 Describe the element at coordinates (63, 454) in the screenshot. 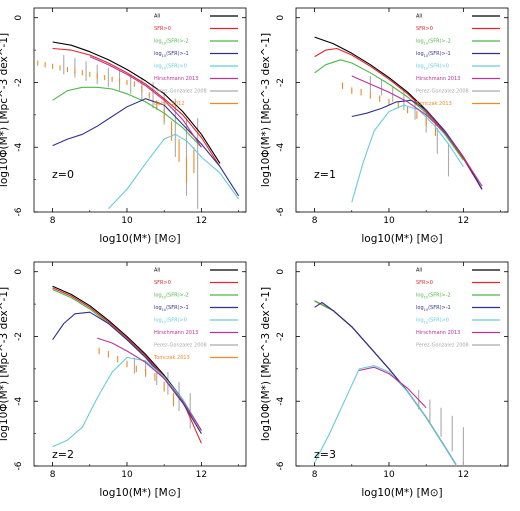

I see `redshift-label: z=2` at that location.